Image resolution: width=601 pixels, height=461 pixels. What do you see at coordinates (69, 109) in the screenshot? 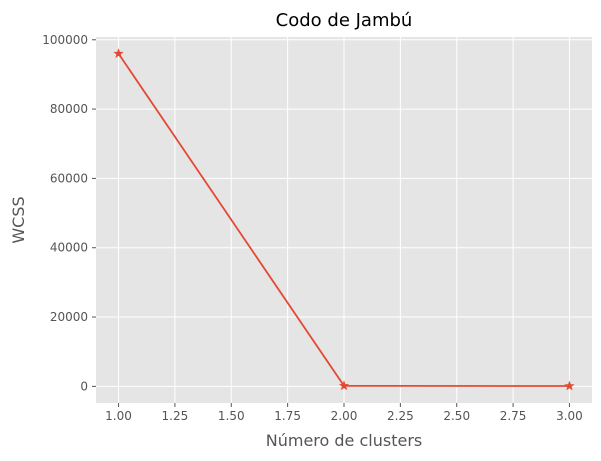
I see `y-tick-label: 80000` at bounding box center [69, 109].